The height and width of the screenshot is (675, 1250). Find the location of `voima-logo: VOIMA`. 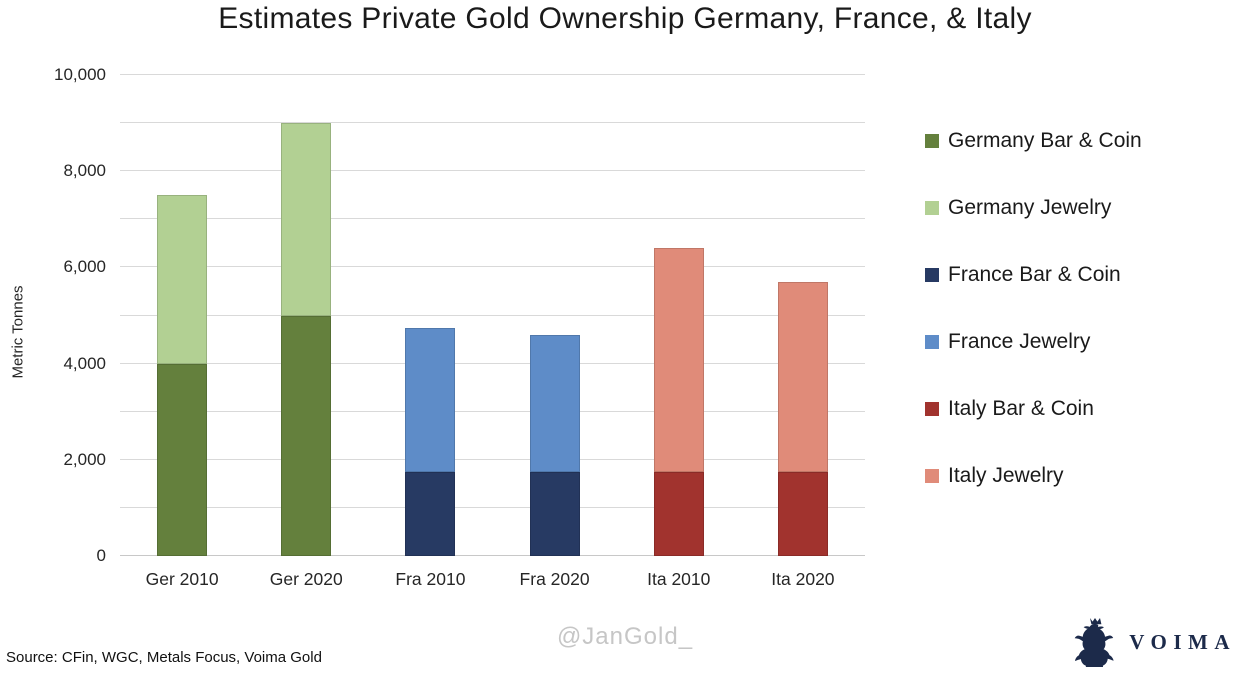

voima-logo: VOIMA is located at coordinates (1154, 642).